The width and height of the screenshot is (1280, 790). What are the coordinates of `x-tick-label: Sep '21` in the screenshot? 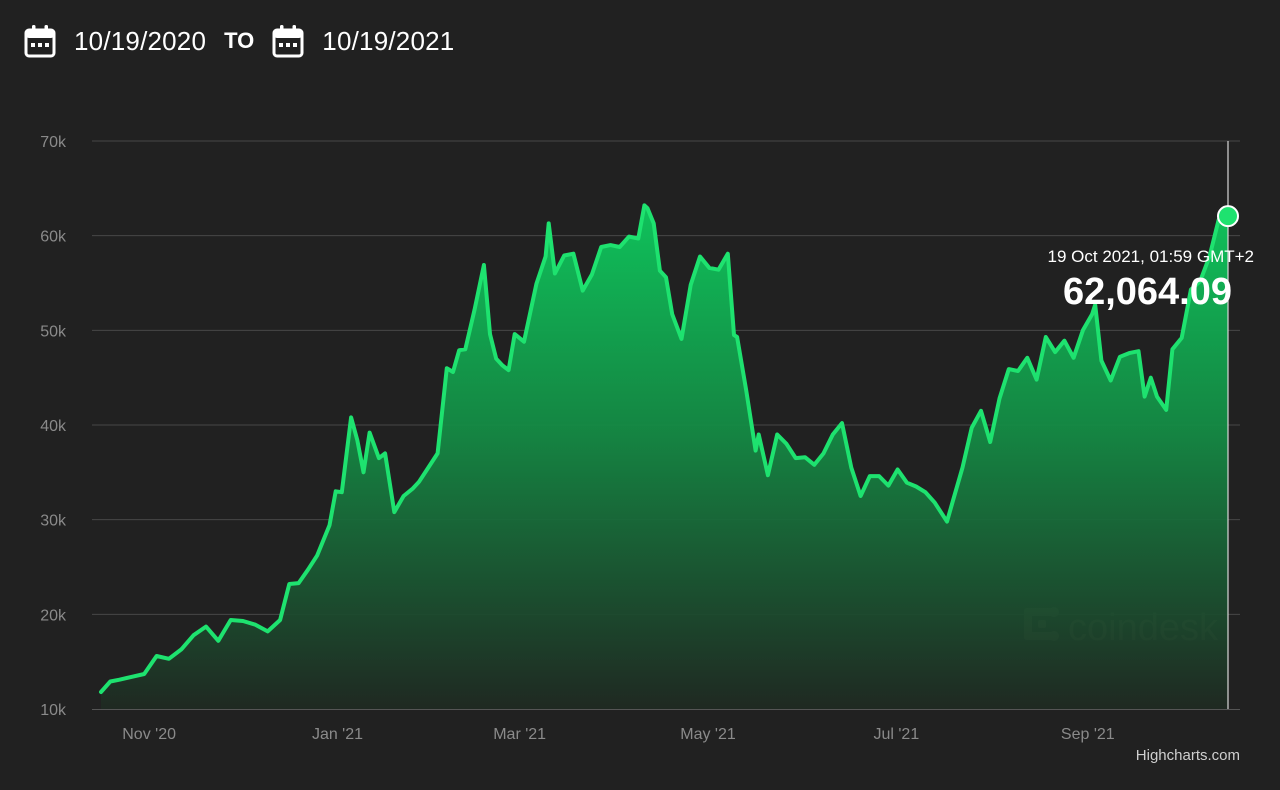 It's located at (1088, 734).